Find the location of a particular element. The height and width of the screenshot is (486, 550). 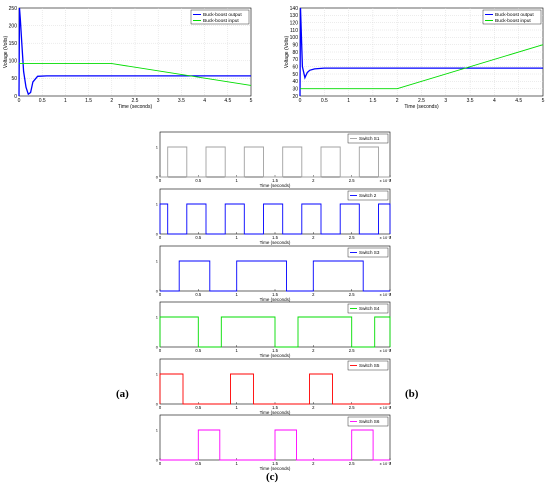

x-tick-label: 3.5 is located at coordinates (181, 101).